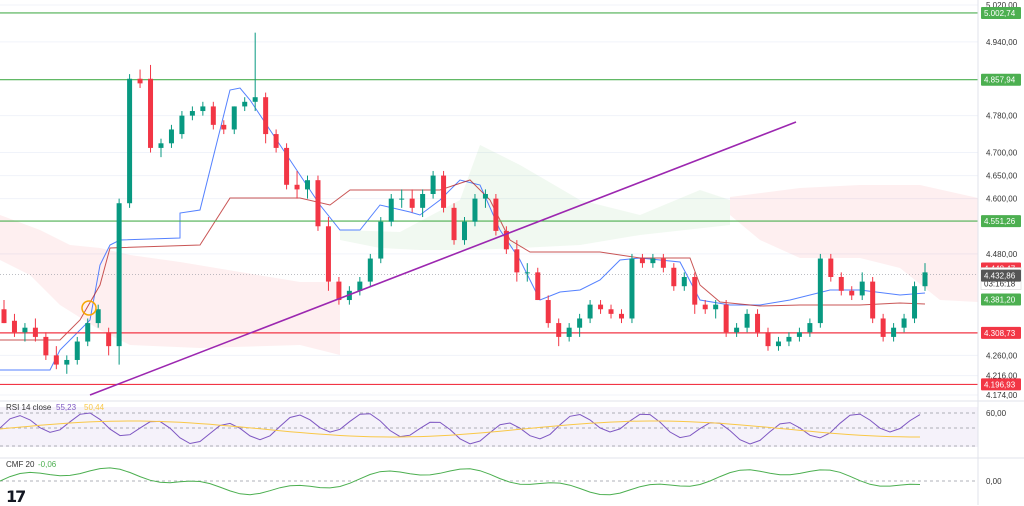 The image size is (1024, 506). I want to click on cmf-label: CMF 20, so click(20, 464).